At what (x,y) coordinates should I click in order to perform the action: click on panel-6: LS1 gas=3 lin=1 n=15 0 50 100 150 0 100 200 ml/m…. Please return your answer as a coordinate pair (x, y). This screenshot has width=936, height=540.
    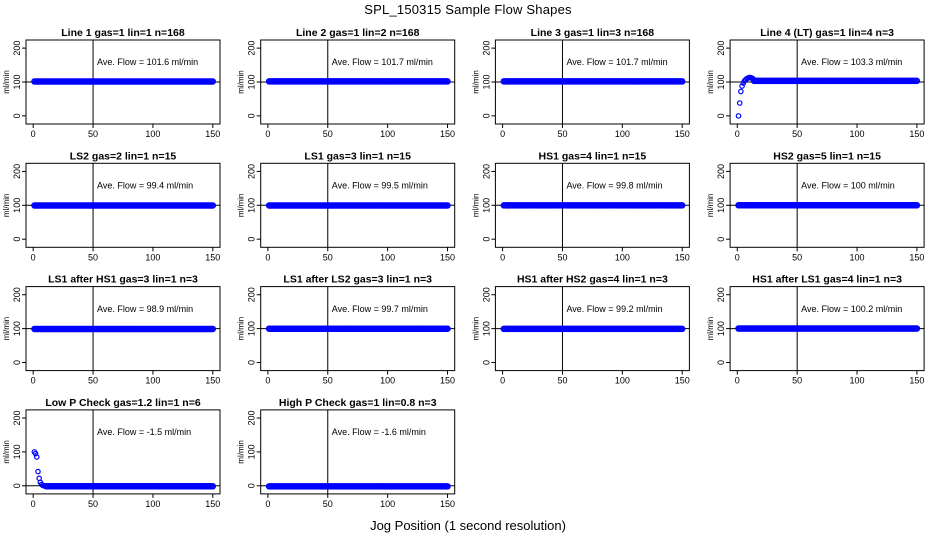
    Looking at the image, I should click on (346, 206).